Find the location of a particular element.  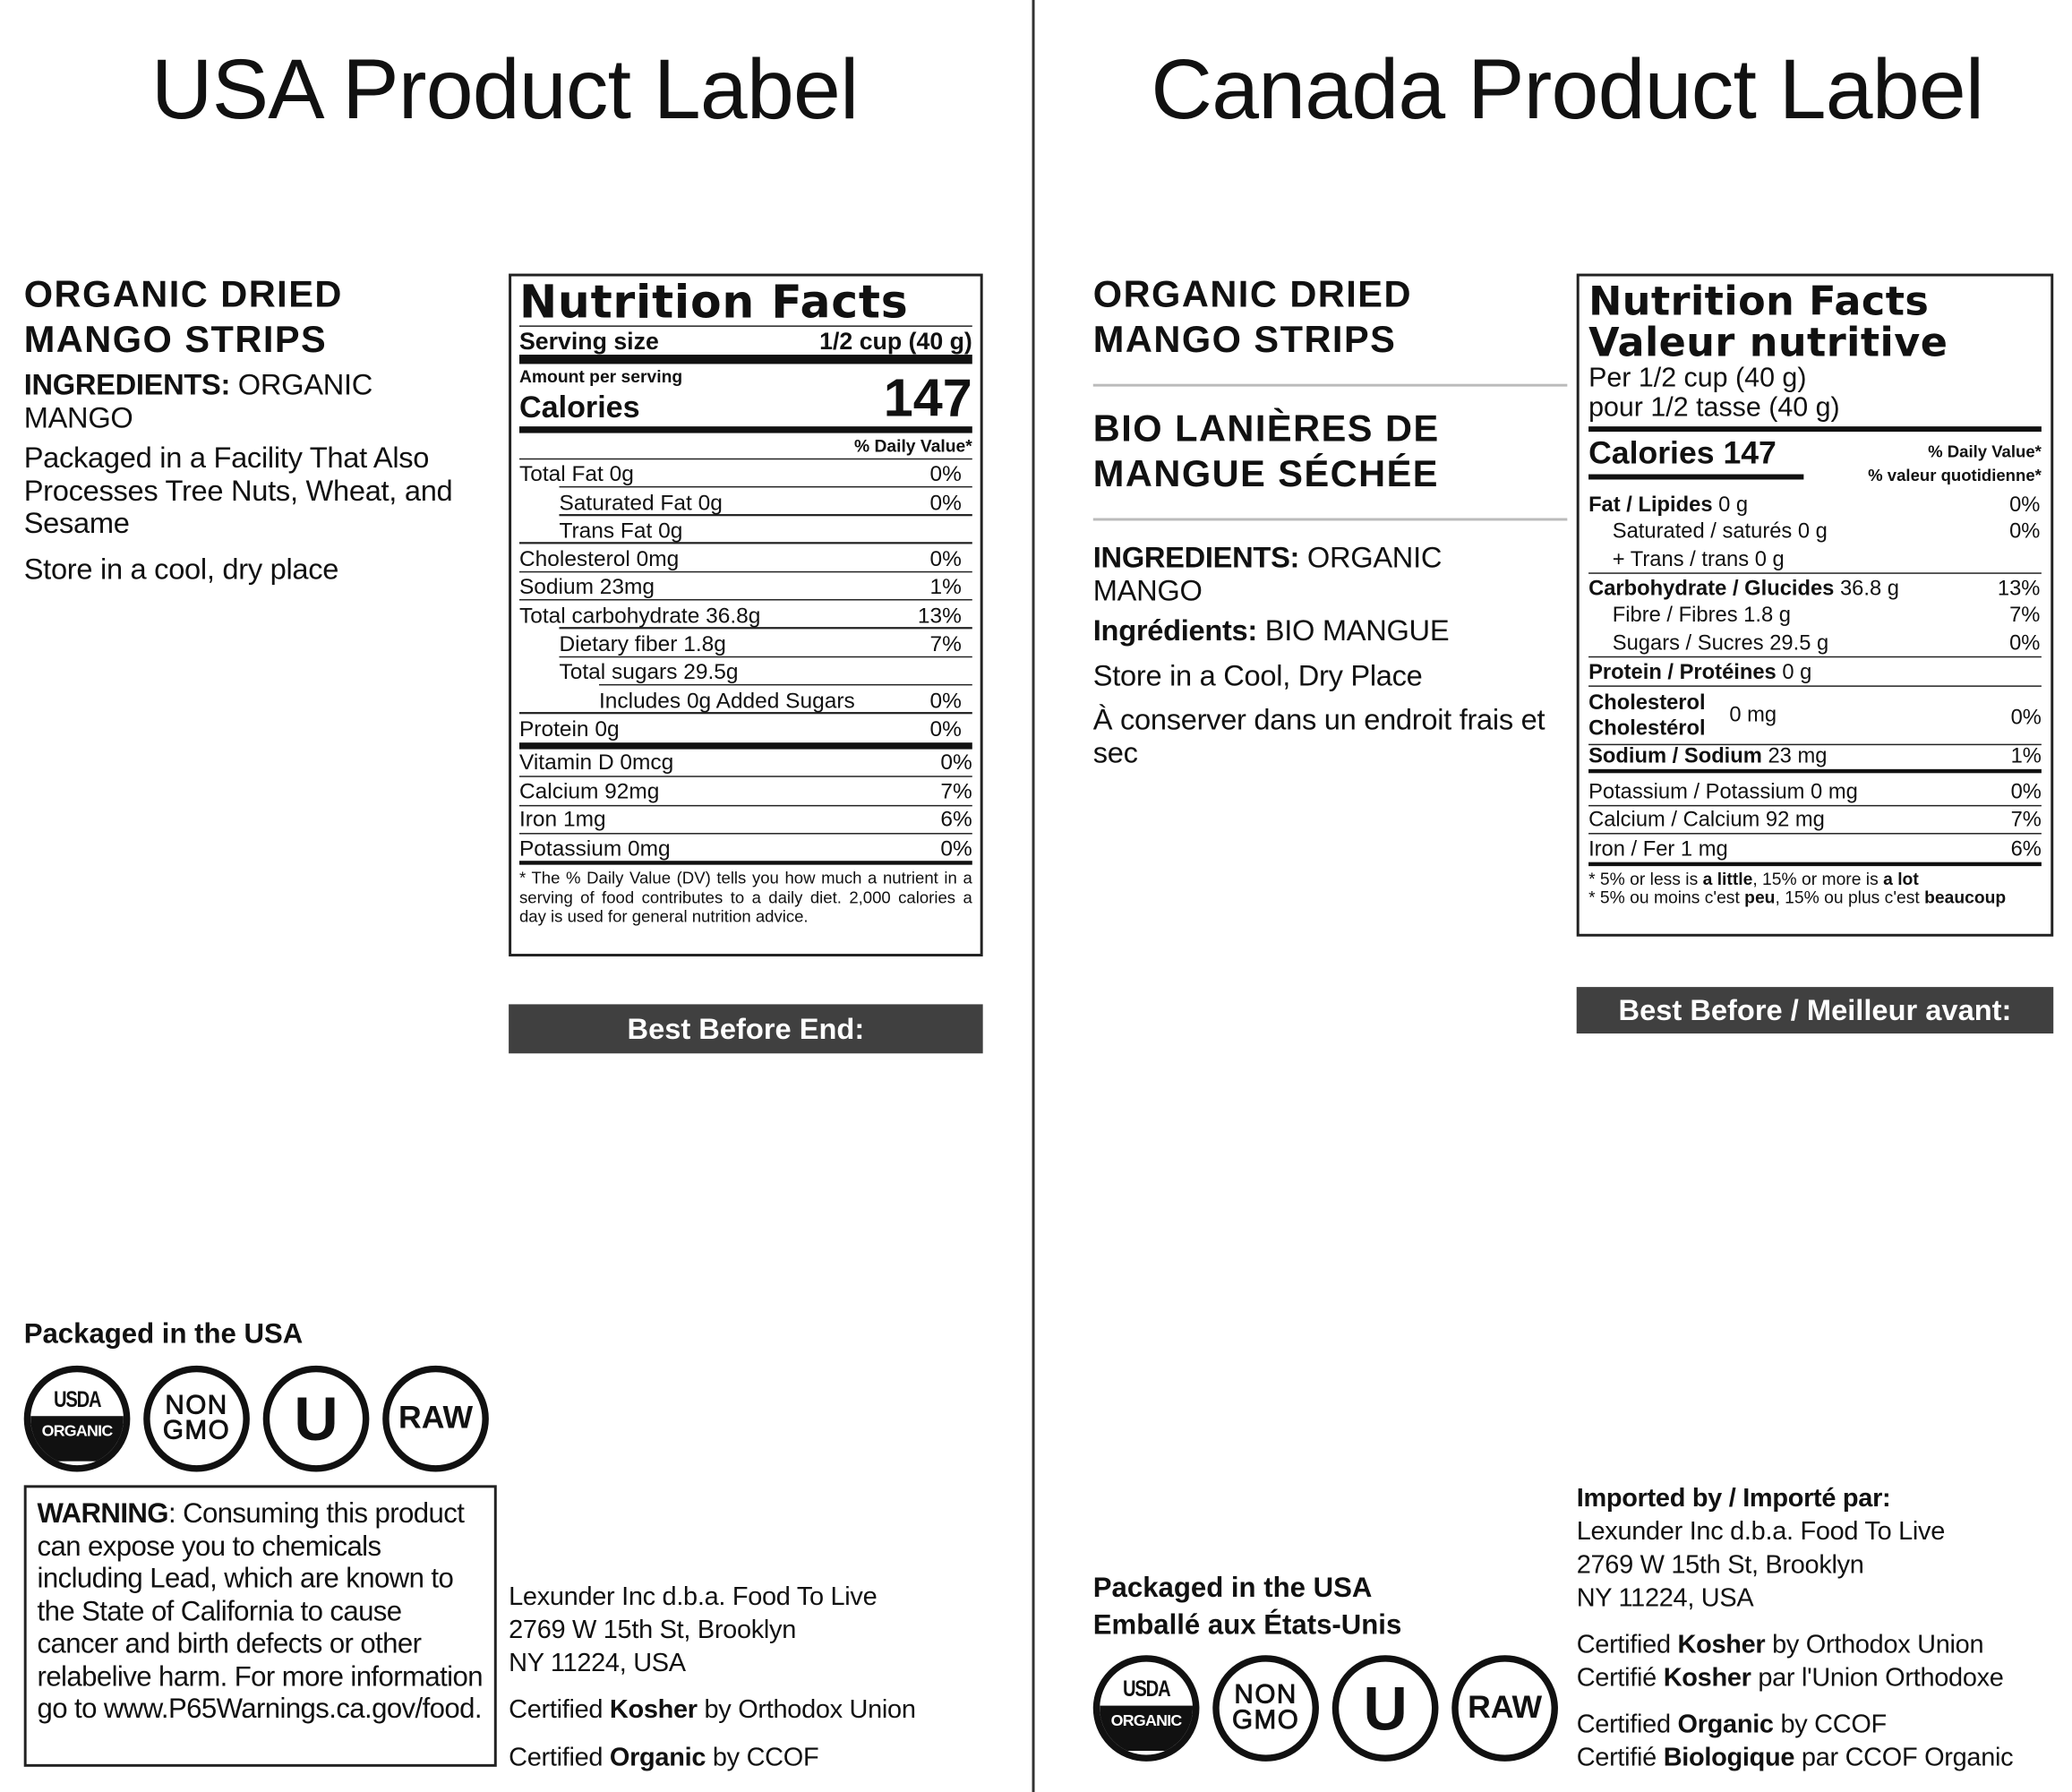

cert-line: Certified Kosher by Orthodox Union is located at coordinates (712, 1709).